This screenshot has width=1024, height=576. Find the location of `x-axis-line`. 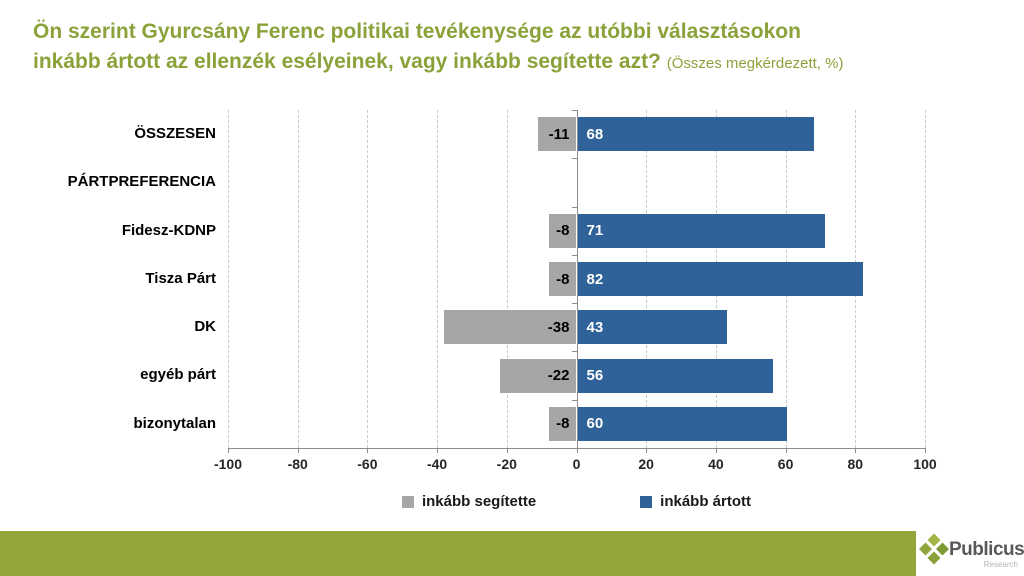

x-axis-line is located at coordinates (577, 448).